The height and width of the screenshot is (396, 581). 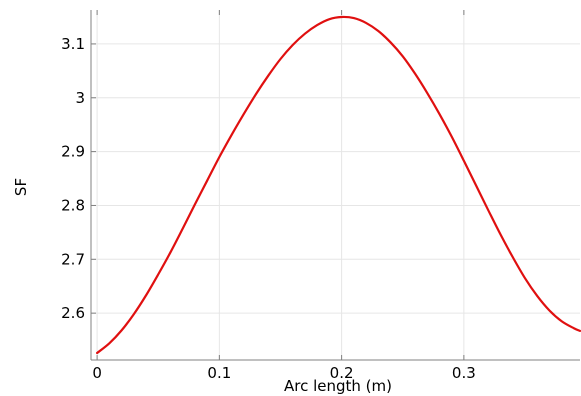 What do you see at coordinates (219, 373) in the screenshot?
I see `x-tick-label-1: 0.1` at bounding box center [219, 373].